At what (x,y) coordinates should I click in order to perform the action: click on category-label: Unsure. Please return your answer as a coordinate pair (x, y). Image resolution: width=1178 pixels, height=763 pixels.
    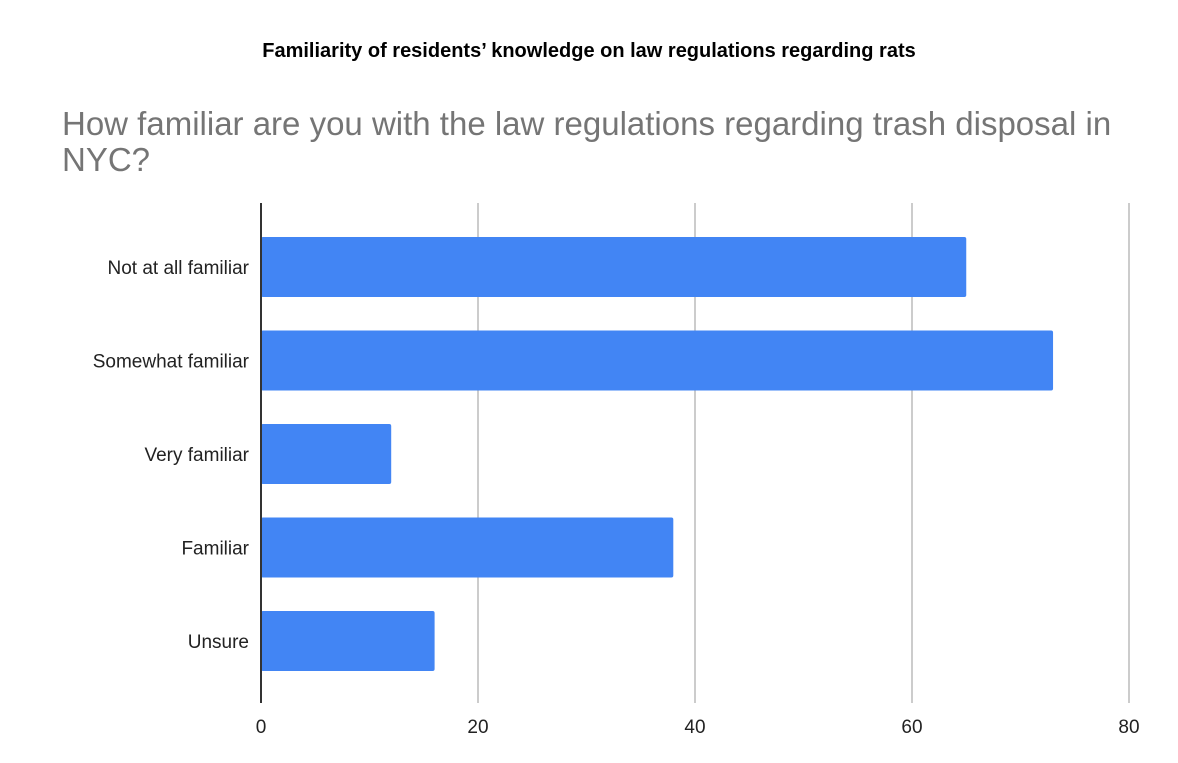
    Looking at the image, I should click on (218, 642).